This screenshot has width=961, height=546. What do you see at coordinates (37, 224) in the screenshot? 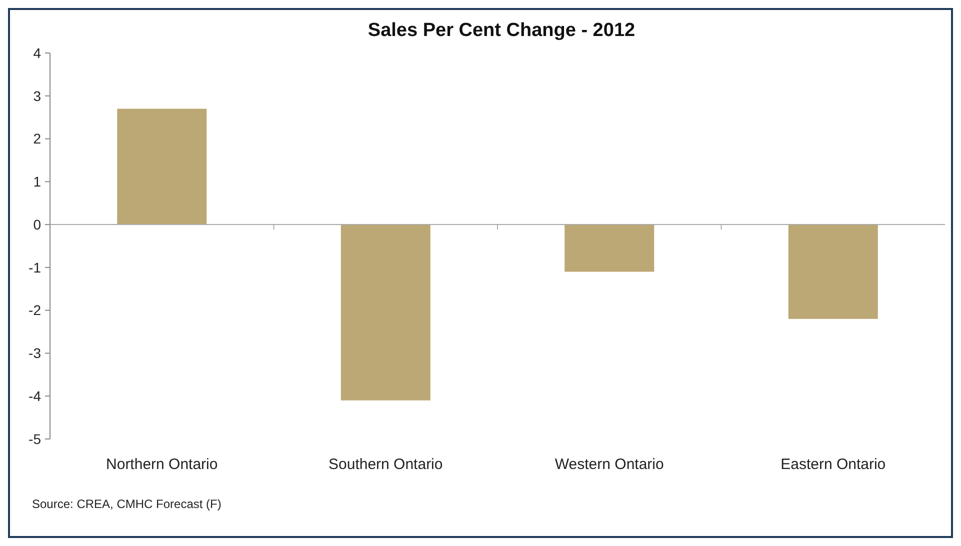
I see `y-tick-label: 0` at bounding box center [37, 224].